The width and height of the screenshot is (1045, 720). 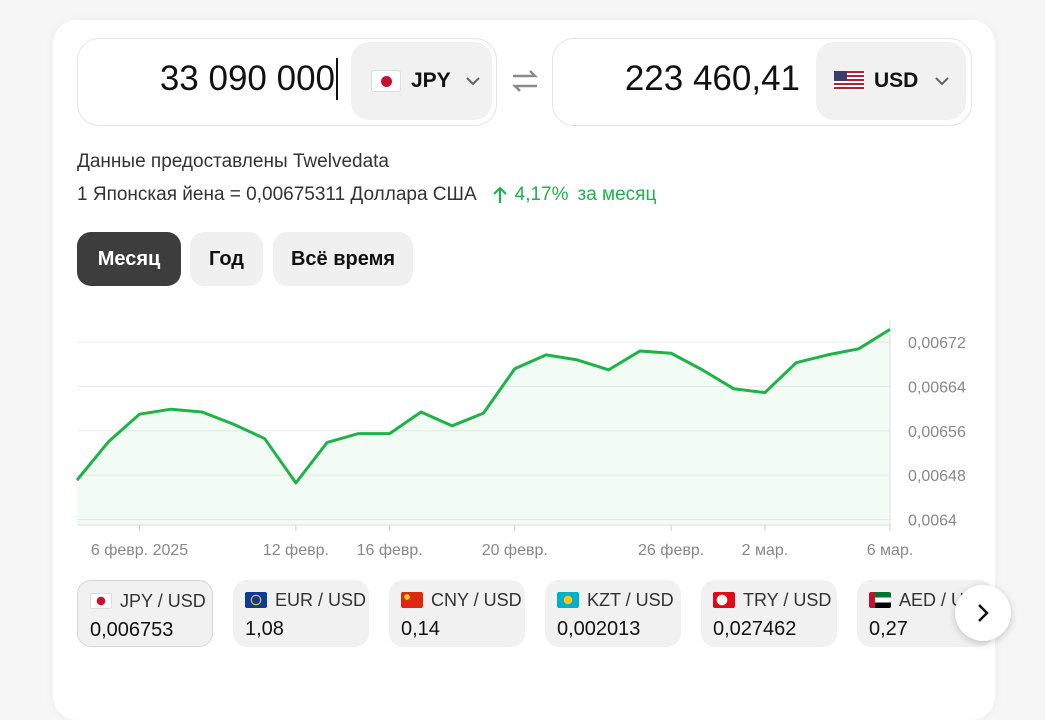 I want to click on y-tick-label: 0,00664, so click(x=937, y=387).